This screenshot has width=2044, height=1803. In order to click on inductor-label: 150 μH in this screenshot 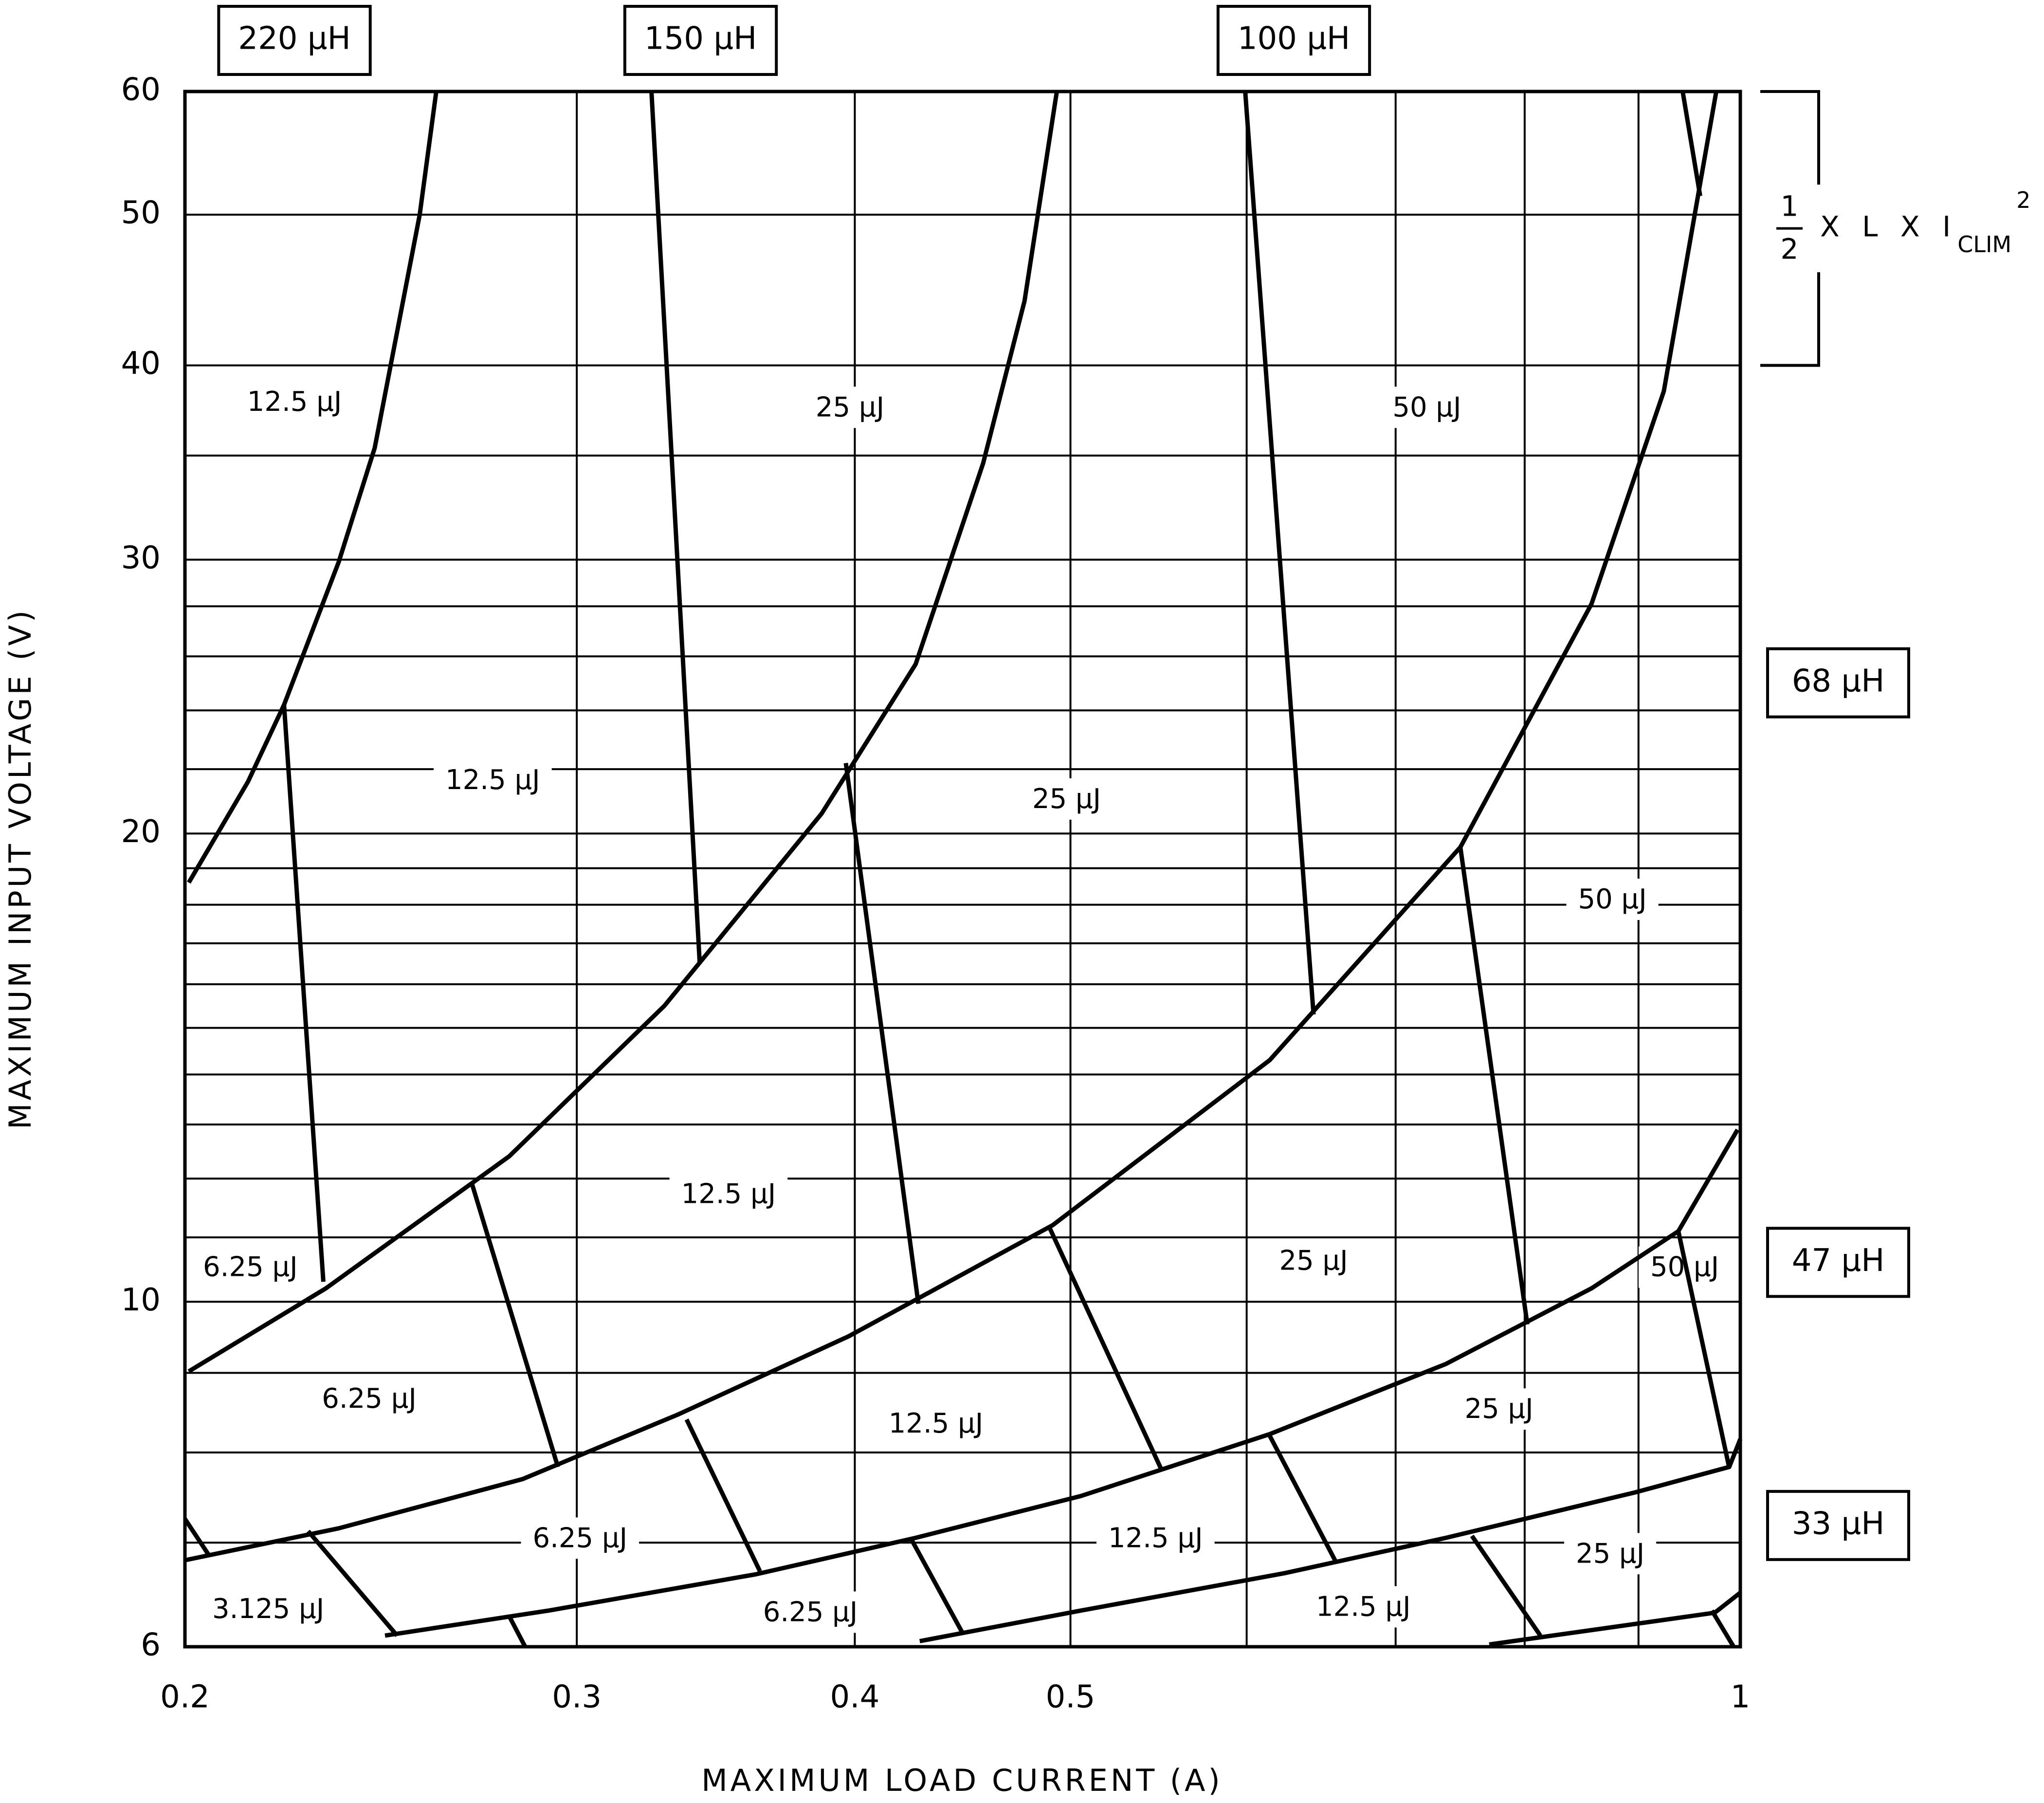, I will do `click(701, 39)`.